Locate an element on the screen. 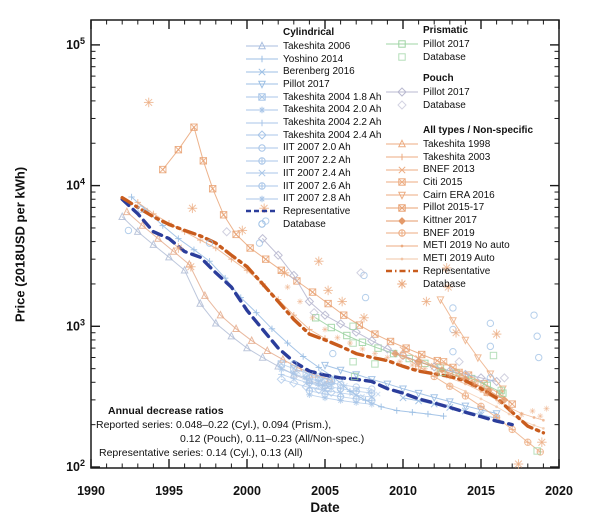 This screenshot has width=600, height=525. legend-group-prismatic: Prismatic is located at coordinates (446, 30).